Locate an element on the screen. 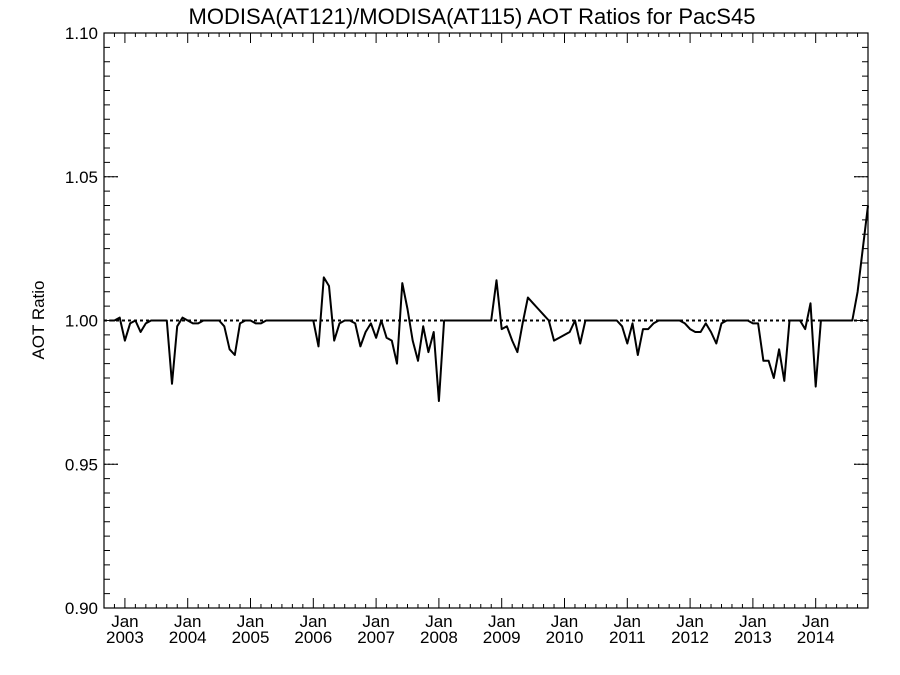 The image size is (900, 675). x-tick-year: 2013 is located at coordinates (753, 637).